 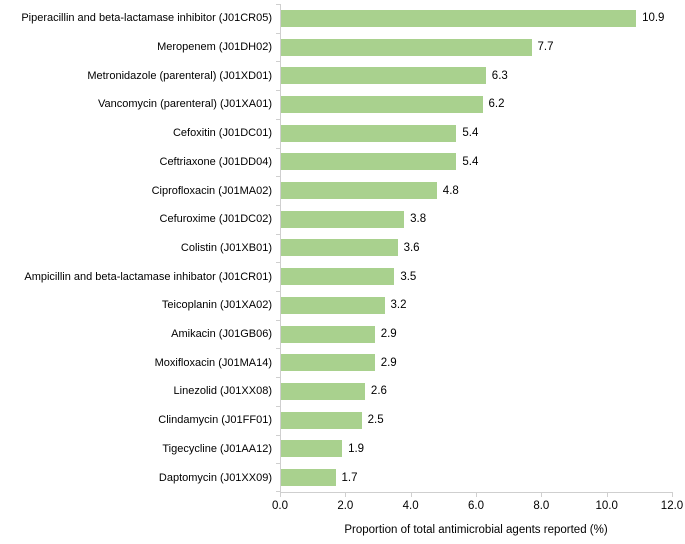 I want to click on y-axis-line, so click(x=280, y=248).